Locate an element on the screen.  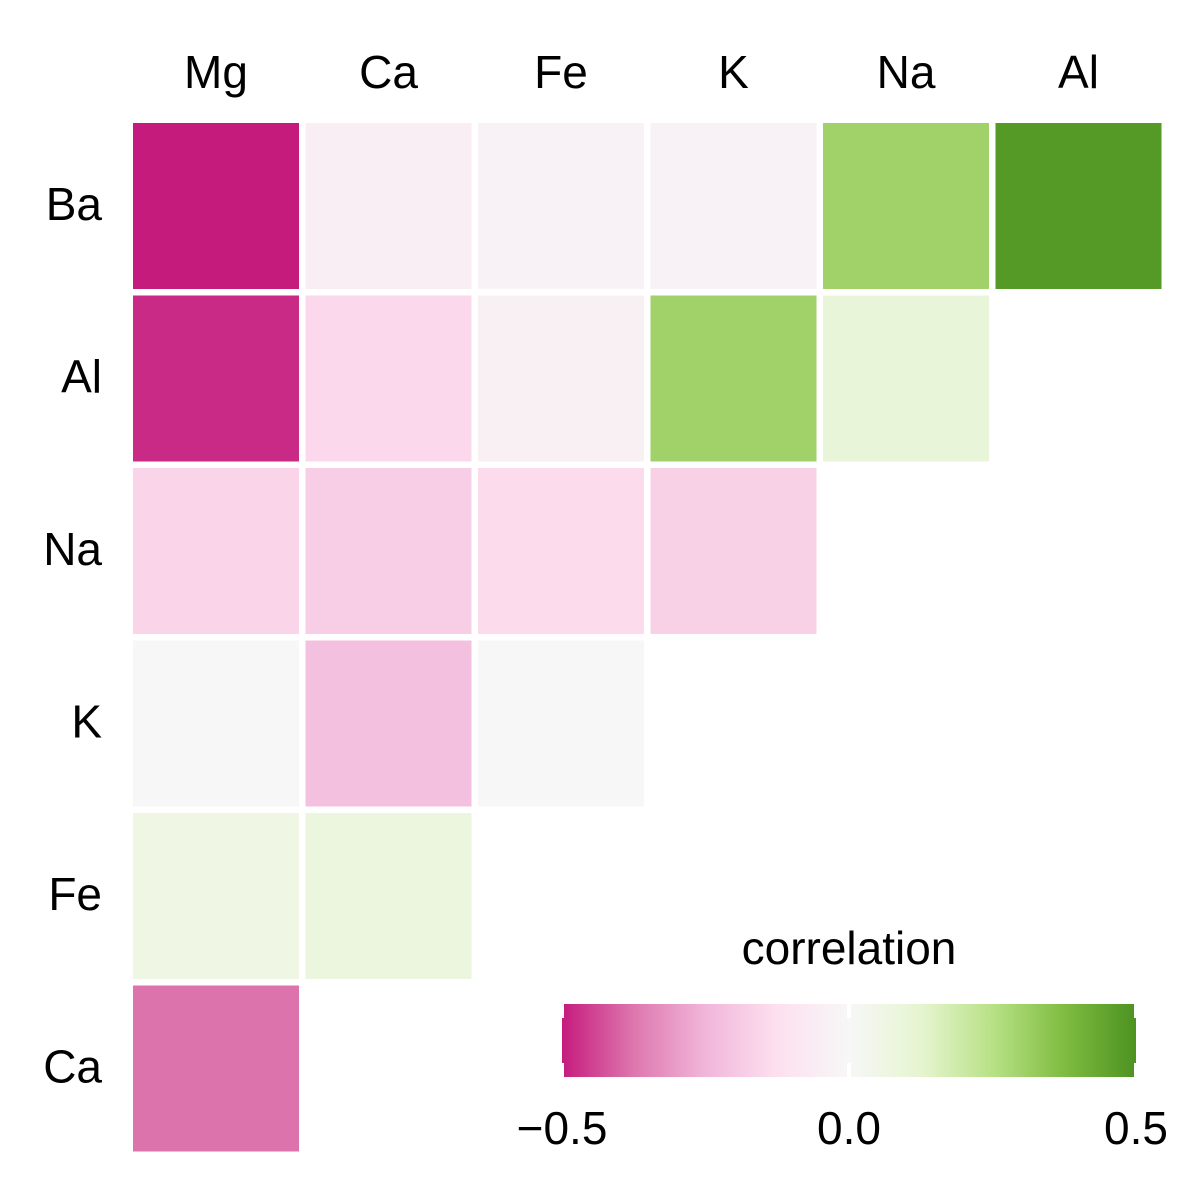
colorbar-tick-label: 0.0 is located at coordinates (849, 1128).